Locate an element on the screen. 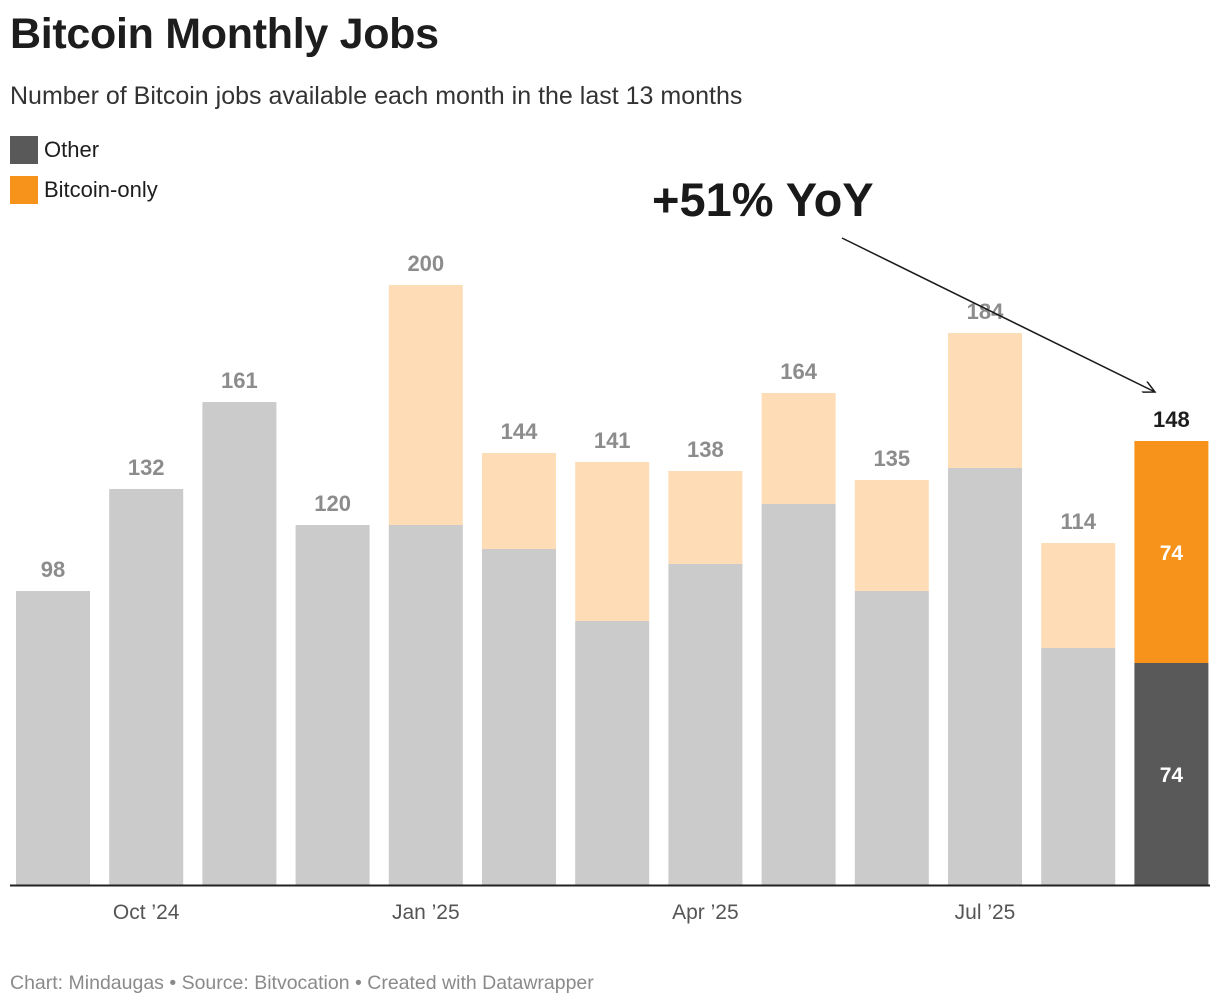  legend-label-bitcoin-only: Bitcoin-only is located at coordinates (101, 189).